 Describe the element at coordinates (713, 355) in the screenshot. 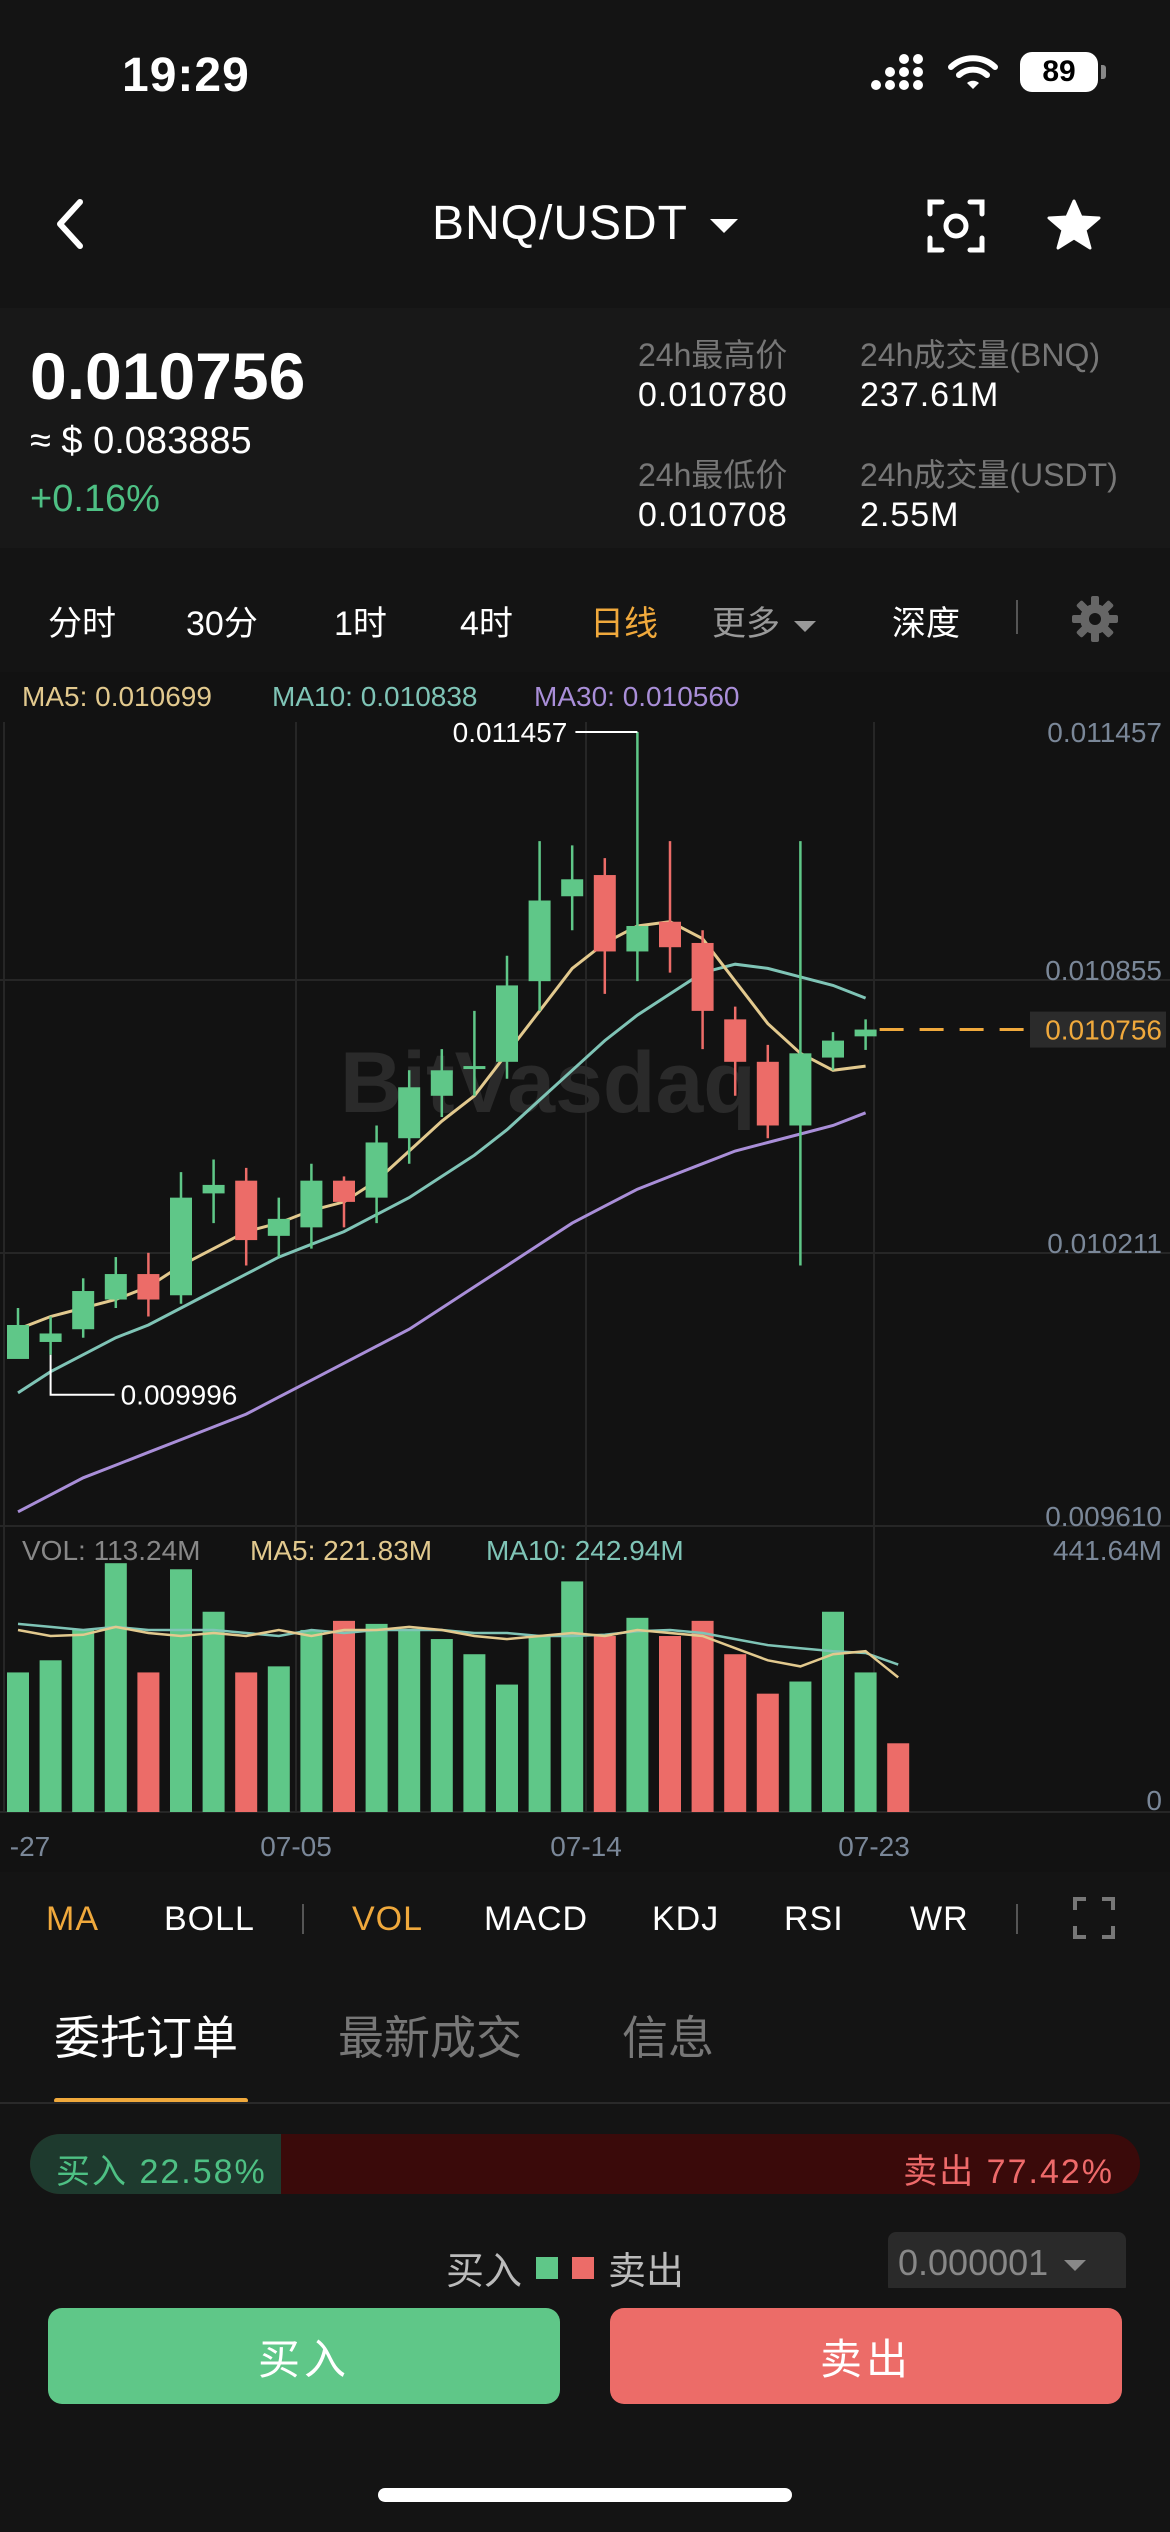

I see `high-label: 24h最高价` at that location.